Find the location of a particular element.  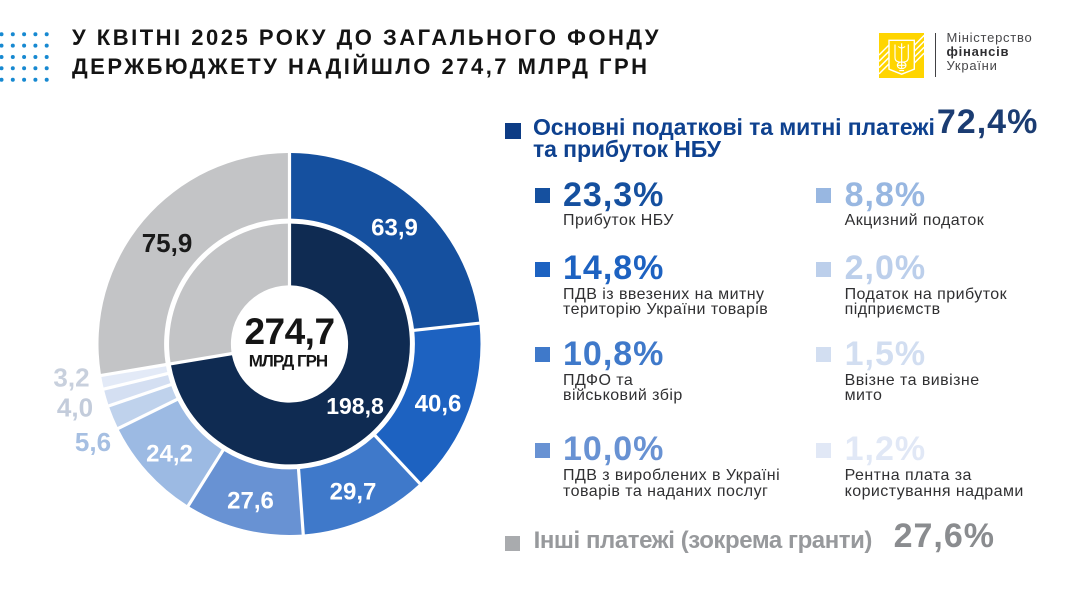

svg-text: 40,6 is located at coordinates (438, 404).